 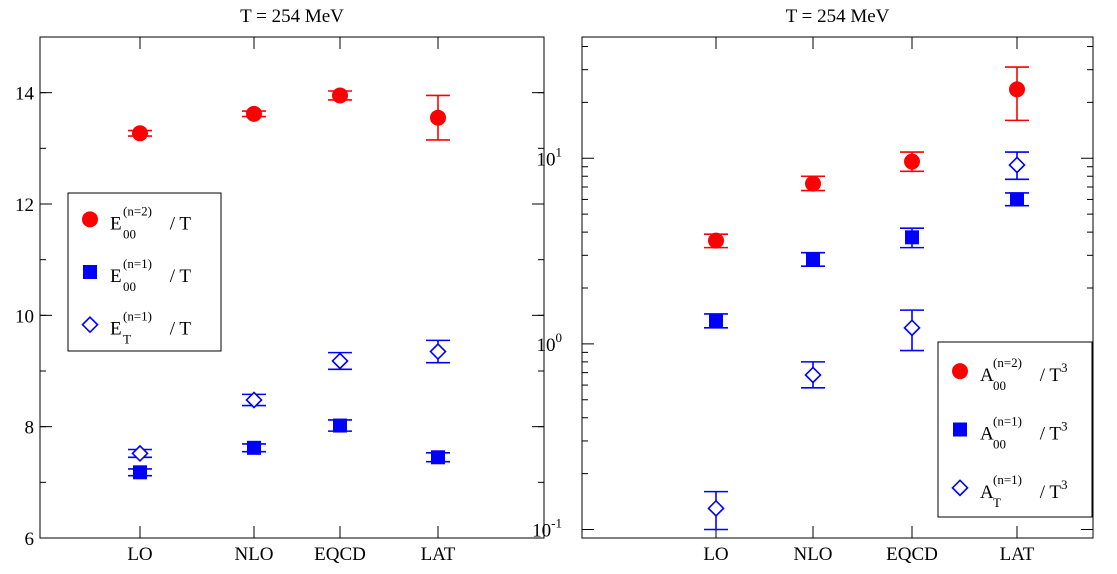 What do you see at coordinates (1024, 433) in the screenshot?
I see `legend-label: A(n=1) 00 / T3` at bounding box center [1024, 433].